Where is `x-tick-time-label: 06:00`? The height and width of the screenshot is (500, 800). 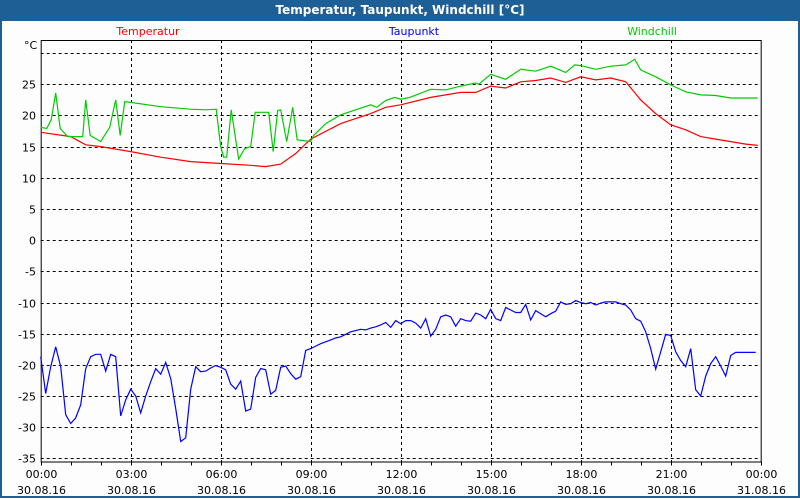
x-tick-time-label: 06:00 is located at coordinates (222, 474).